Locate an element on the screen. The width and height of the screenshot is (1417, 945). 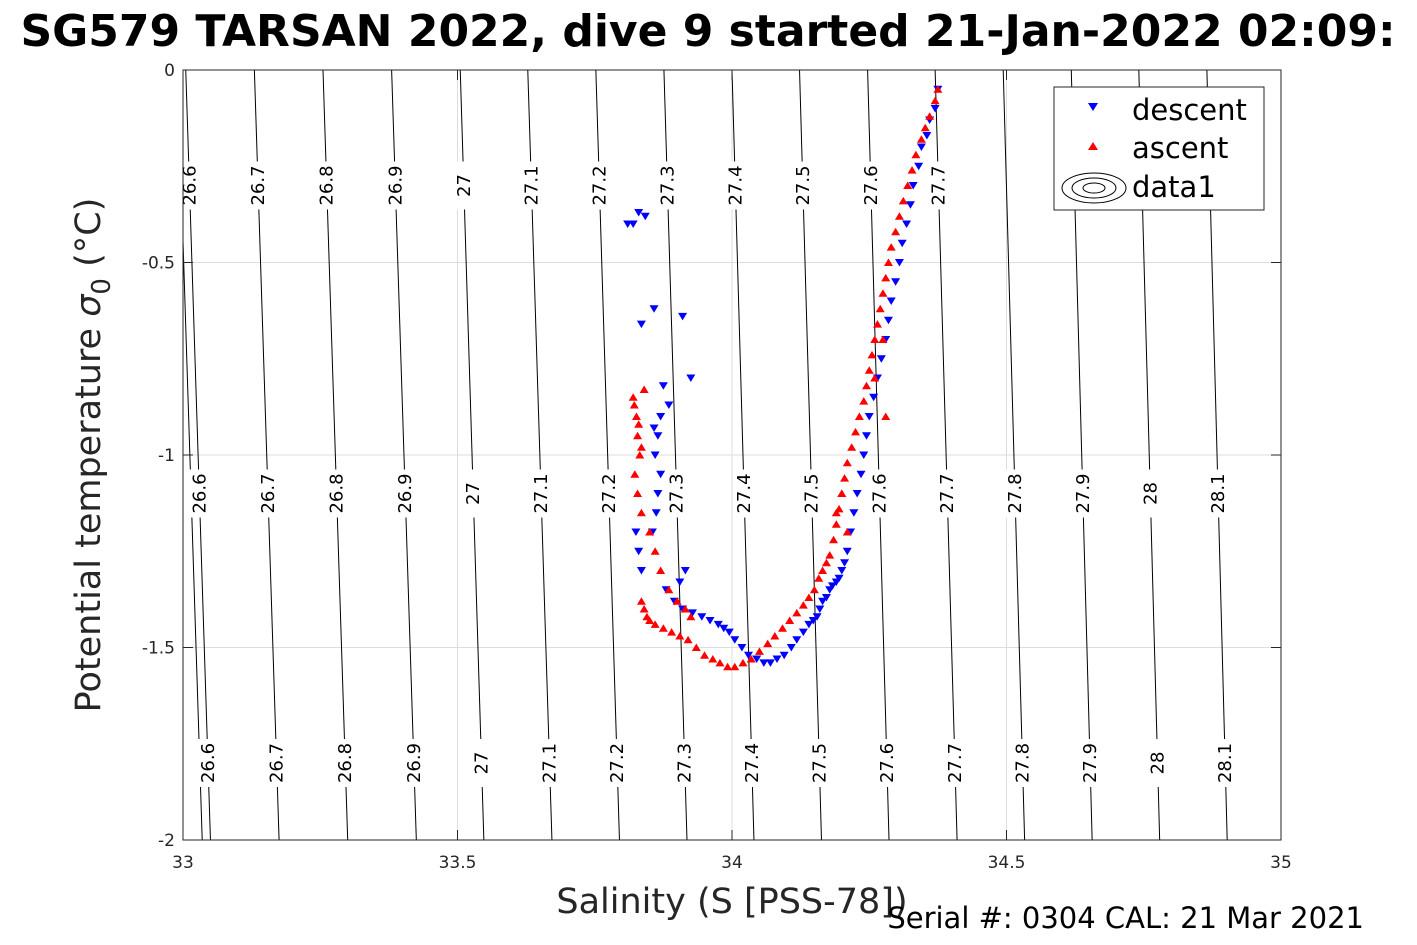
density-contour-label: 28.1 is located at coordinates (1225, 763).